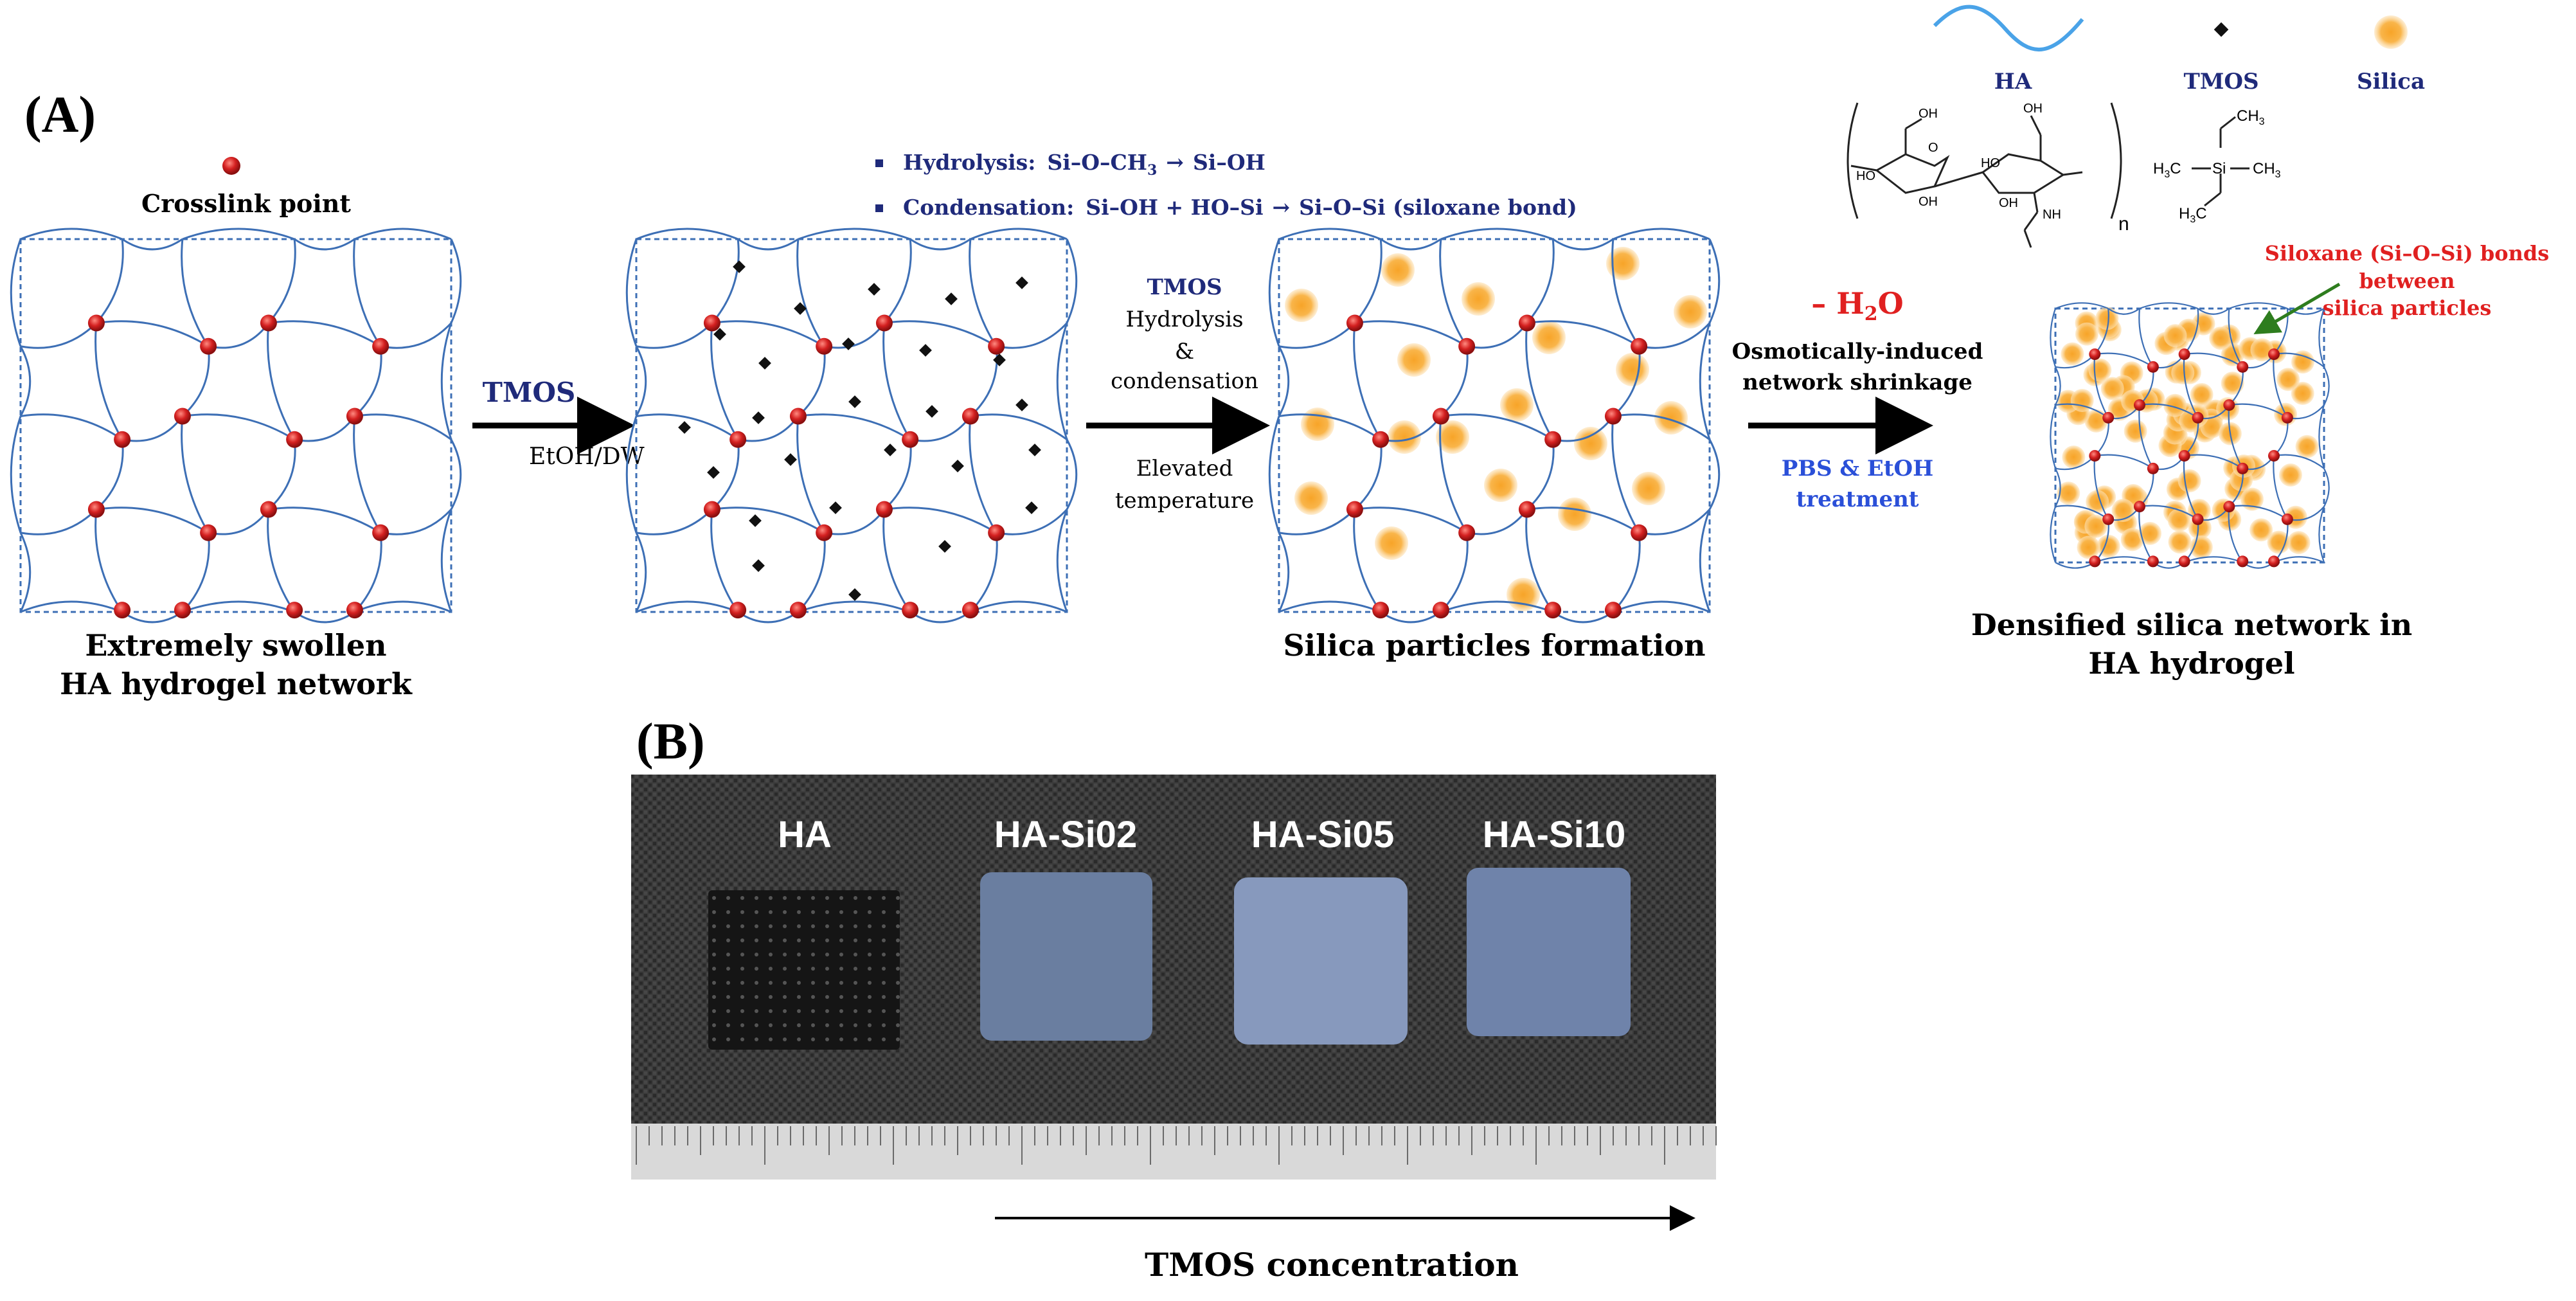 This screenshot has width=2576, height=1301. What do you see at coordinates (246, 204) in the screenshot?
I see `crosslink-label: Crosslink point` at bounding box center [246, 204].